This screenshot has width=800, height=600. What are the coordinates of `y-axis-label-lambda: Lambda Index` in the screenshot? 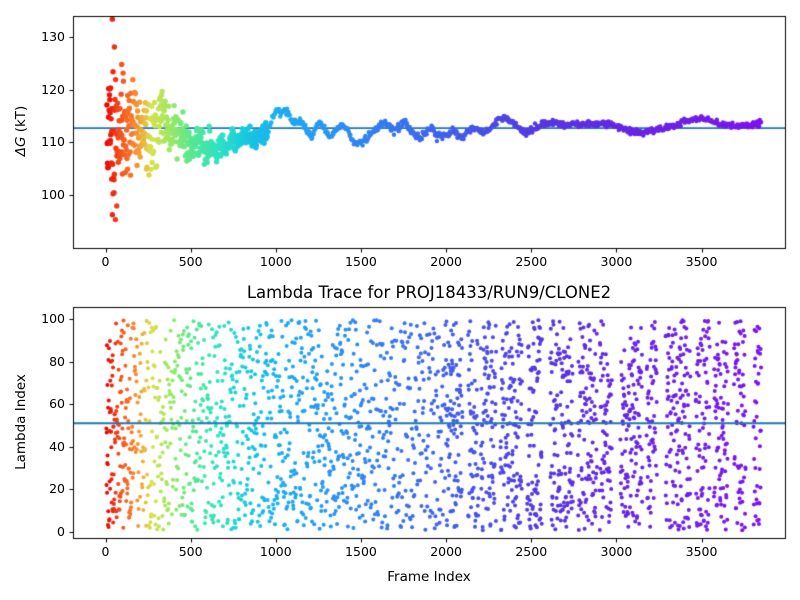 It's located at (21, 422).